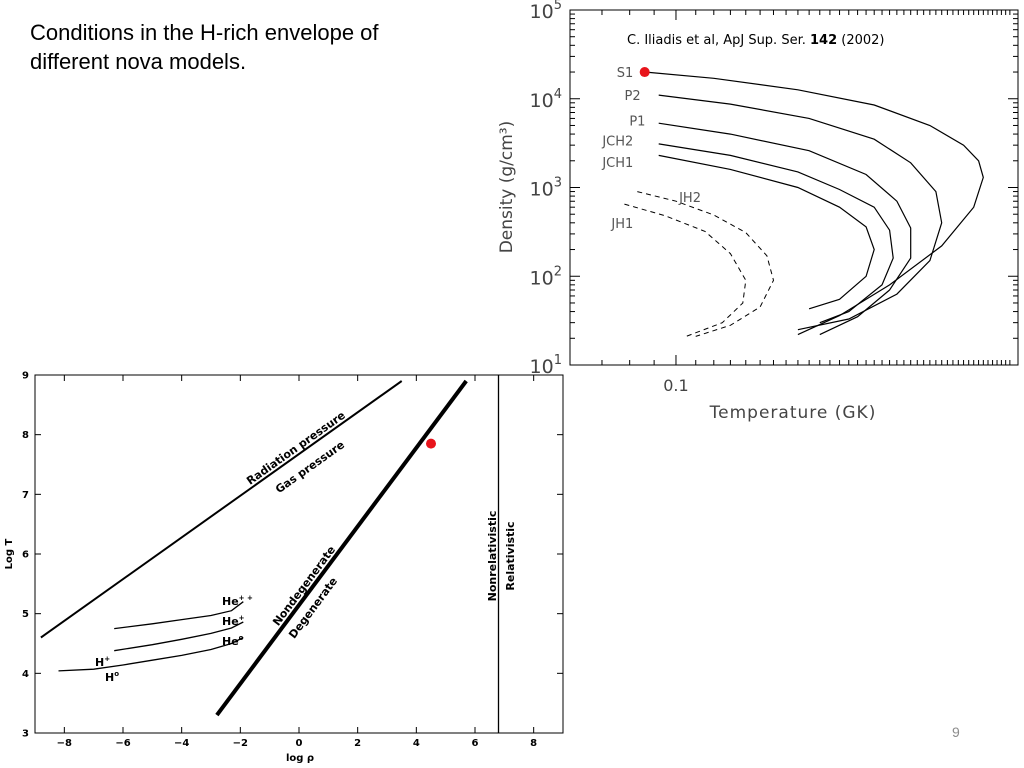 This screenshot has width=1024, height=768. What do you see at coordinates (546, 365) in the screenshot?
I see `dt-y-tick-label: 10¹` at bounding box center [546, 365].